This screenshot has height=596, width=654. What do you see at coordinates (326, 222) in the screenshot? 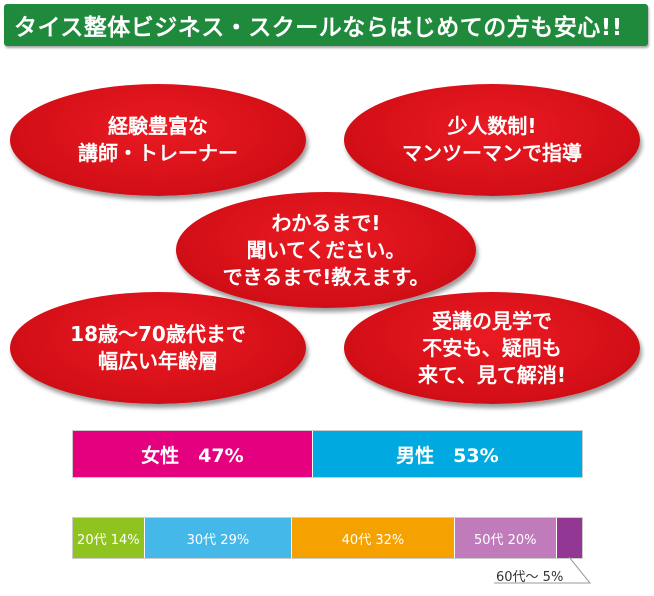
I see `bubble-line: わかるまで!` at bounding box center [326, 222].